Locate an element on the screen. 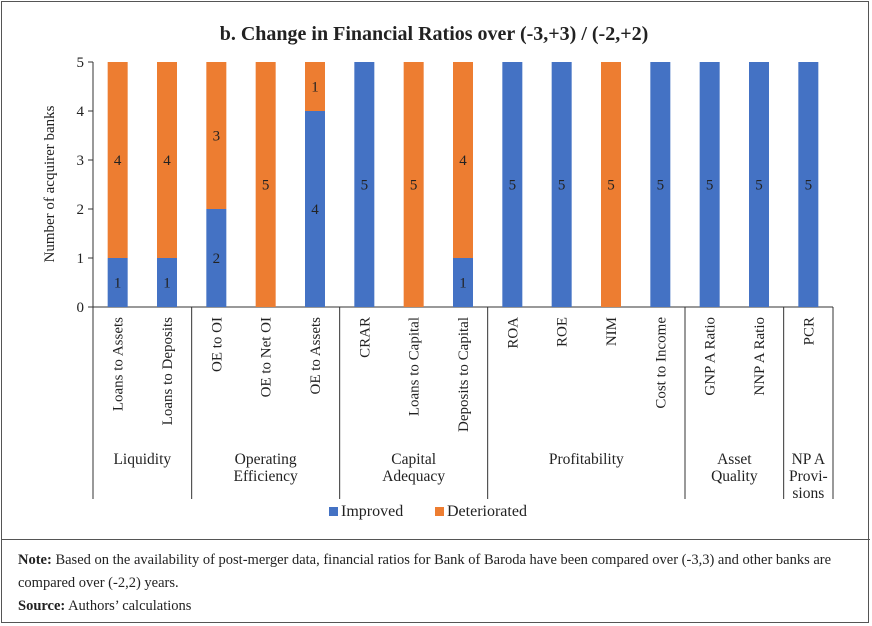 Image resolution: width=872 pixels, height=626 pixels. legend-swatch-deteriorated is located at coordinates (439, 511).